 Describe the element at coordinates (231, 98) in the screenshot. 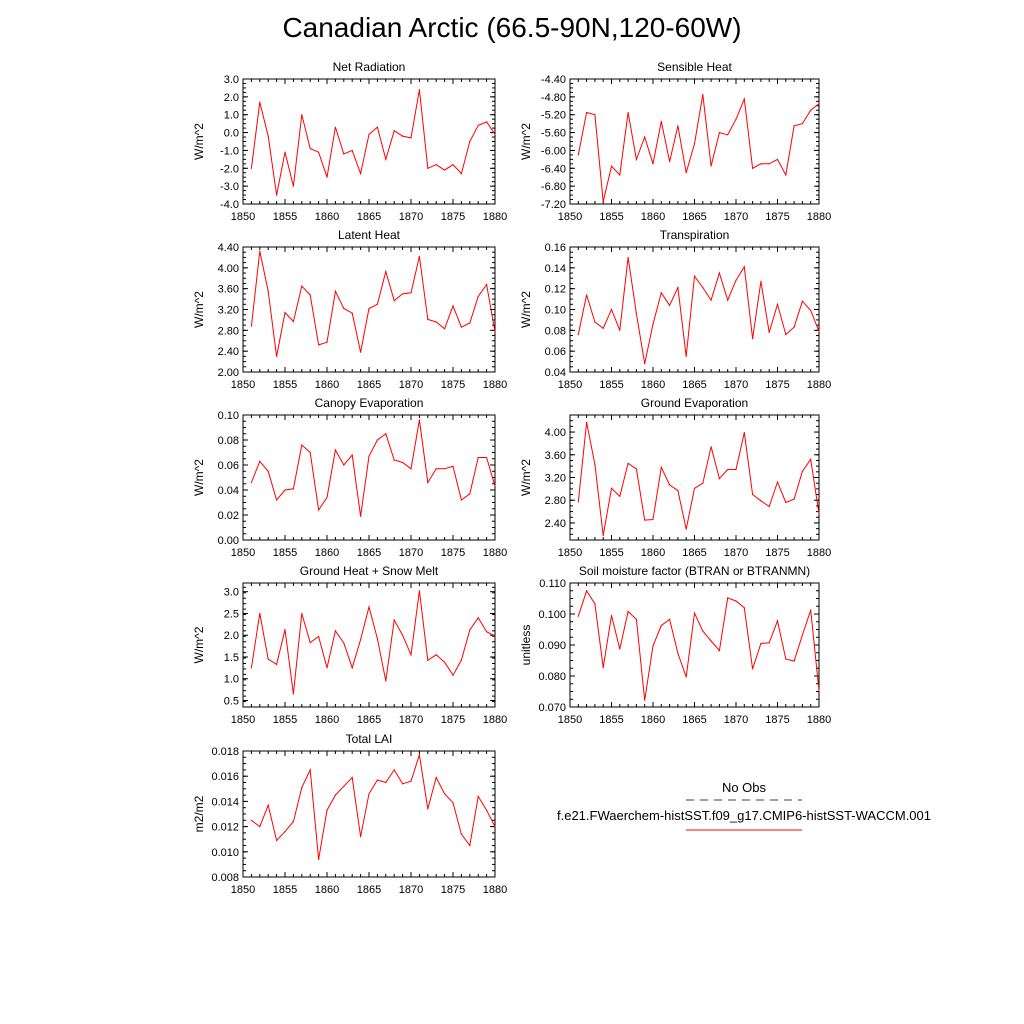

I see `y-tick-label: 2.0` at that location.